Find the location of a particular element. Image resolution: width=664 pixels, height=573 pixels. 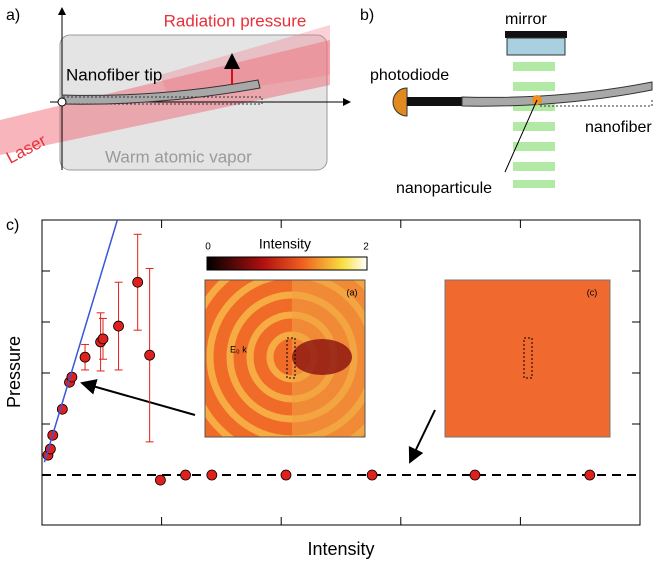

colorbar-title: Intensity is located at coordinates (285, 244).